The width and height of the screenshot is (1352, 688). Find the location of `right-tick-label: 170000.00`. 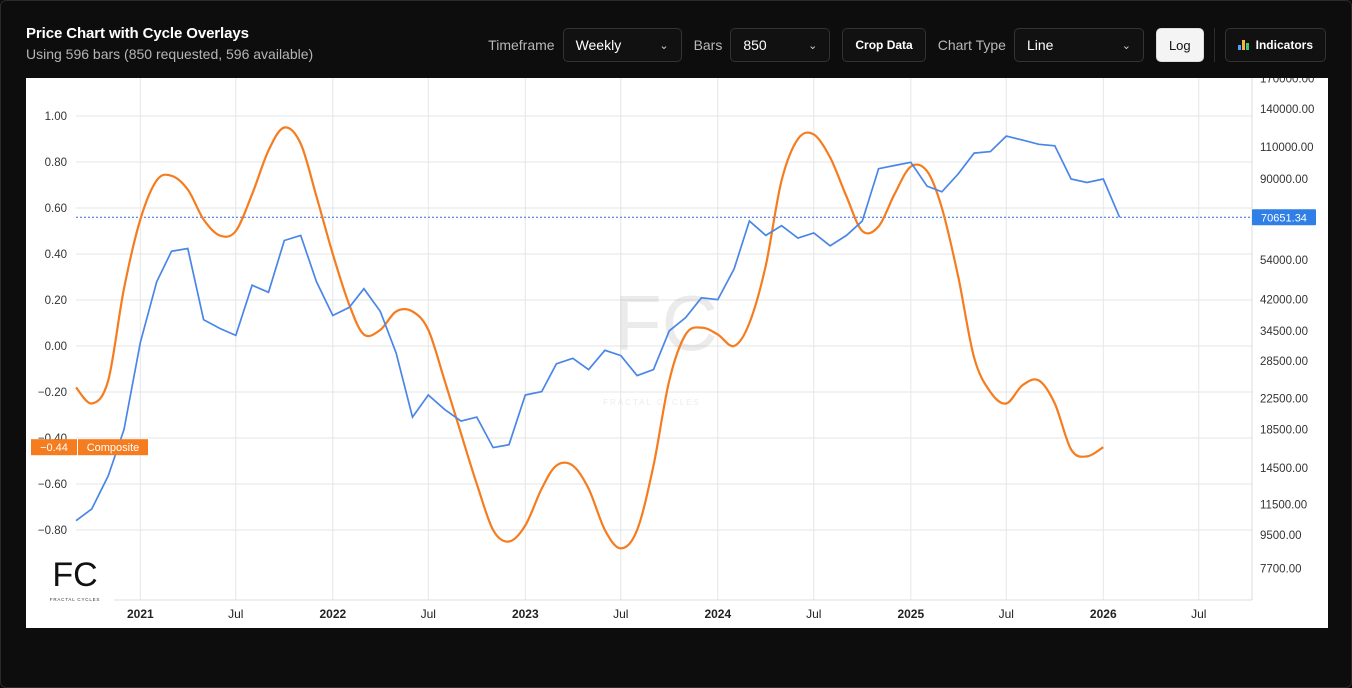

right-tick-label: 170000.00 is located at coordinates (1287, 81).